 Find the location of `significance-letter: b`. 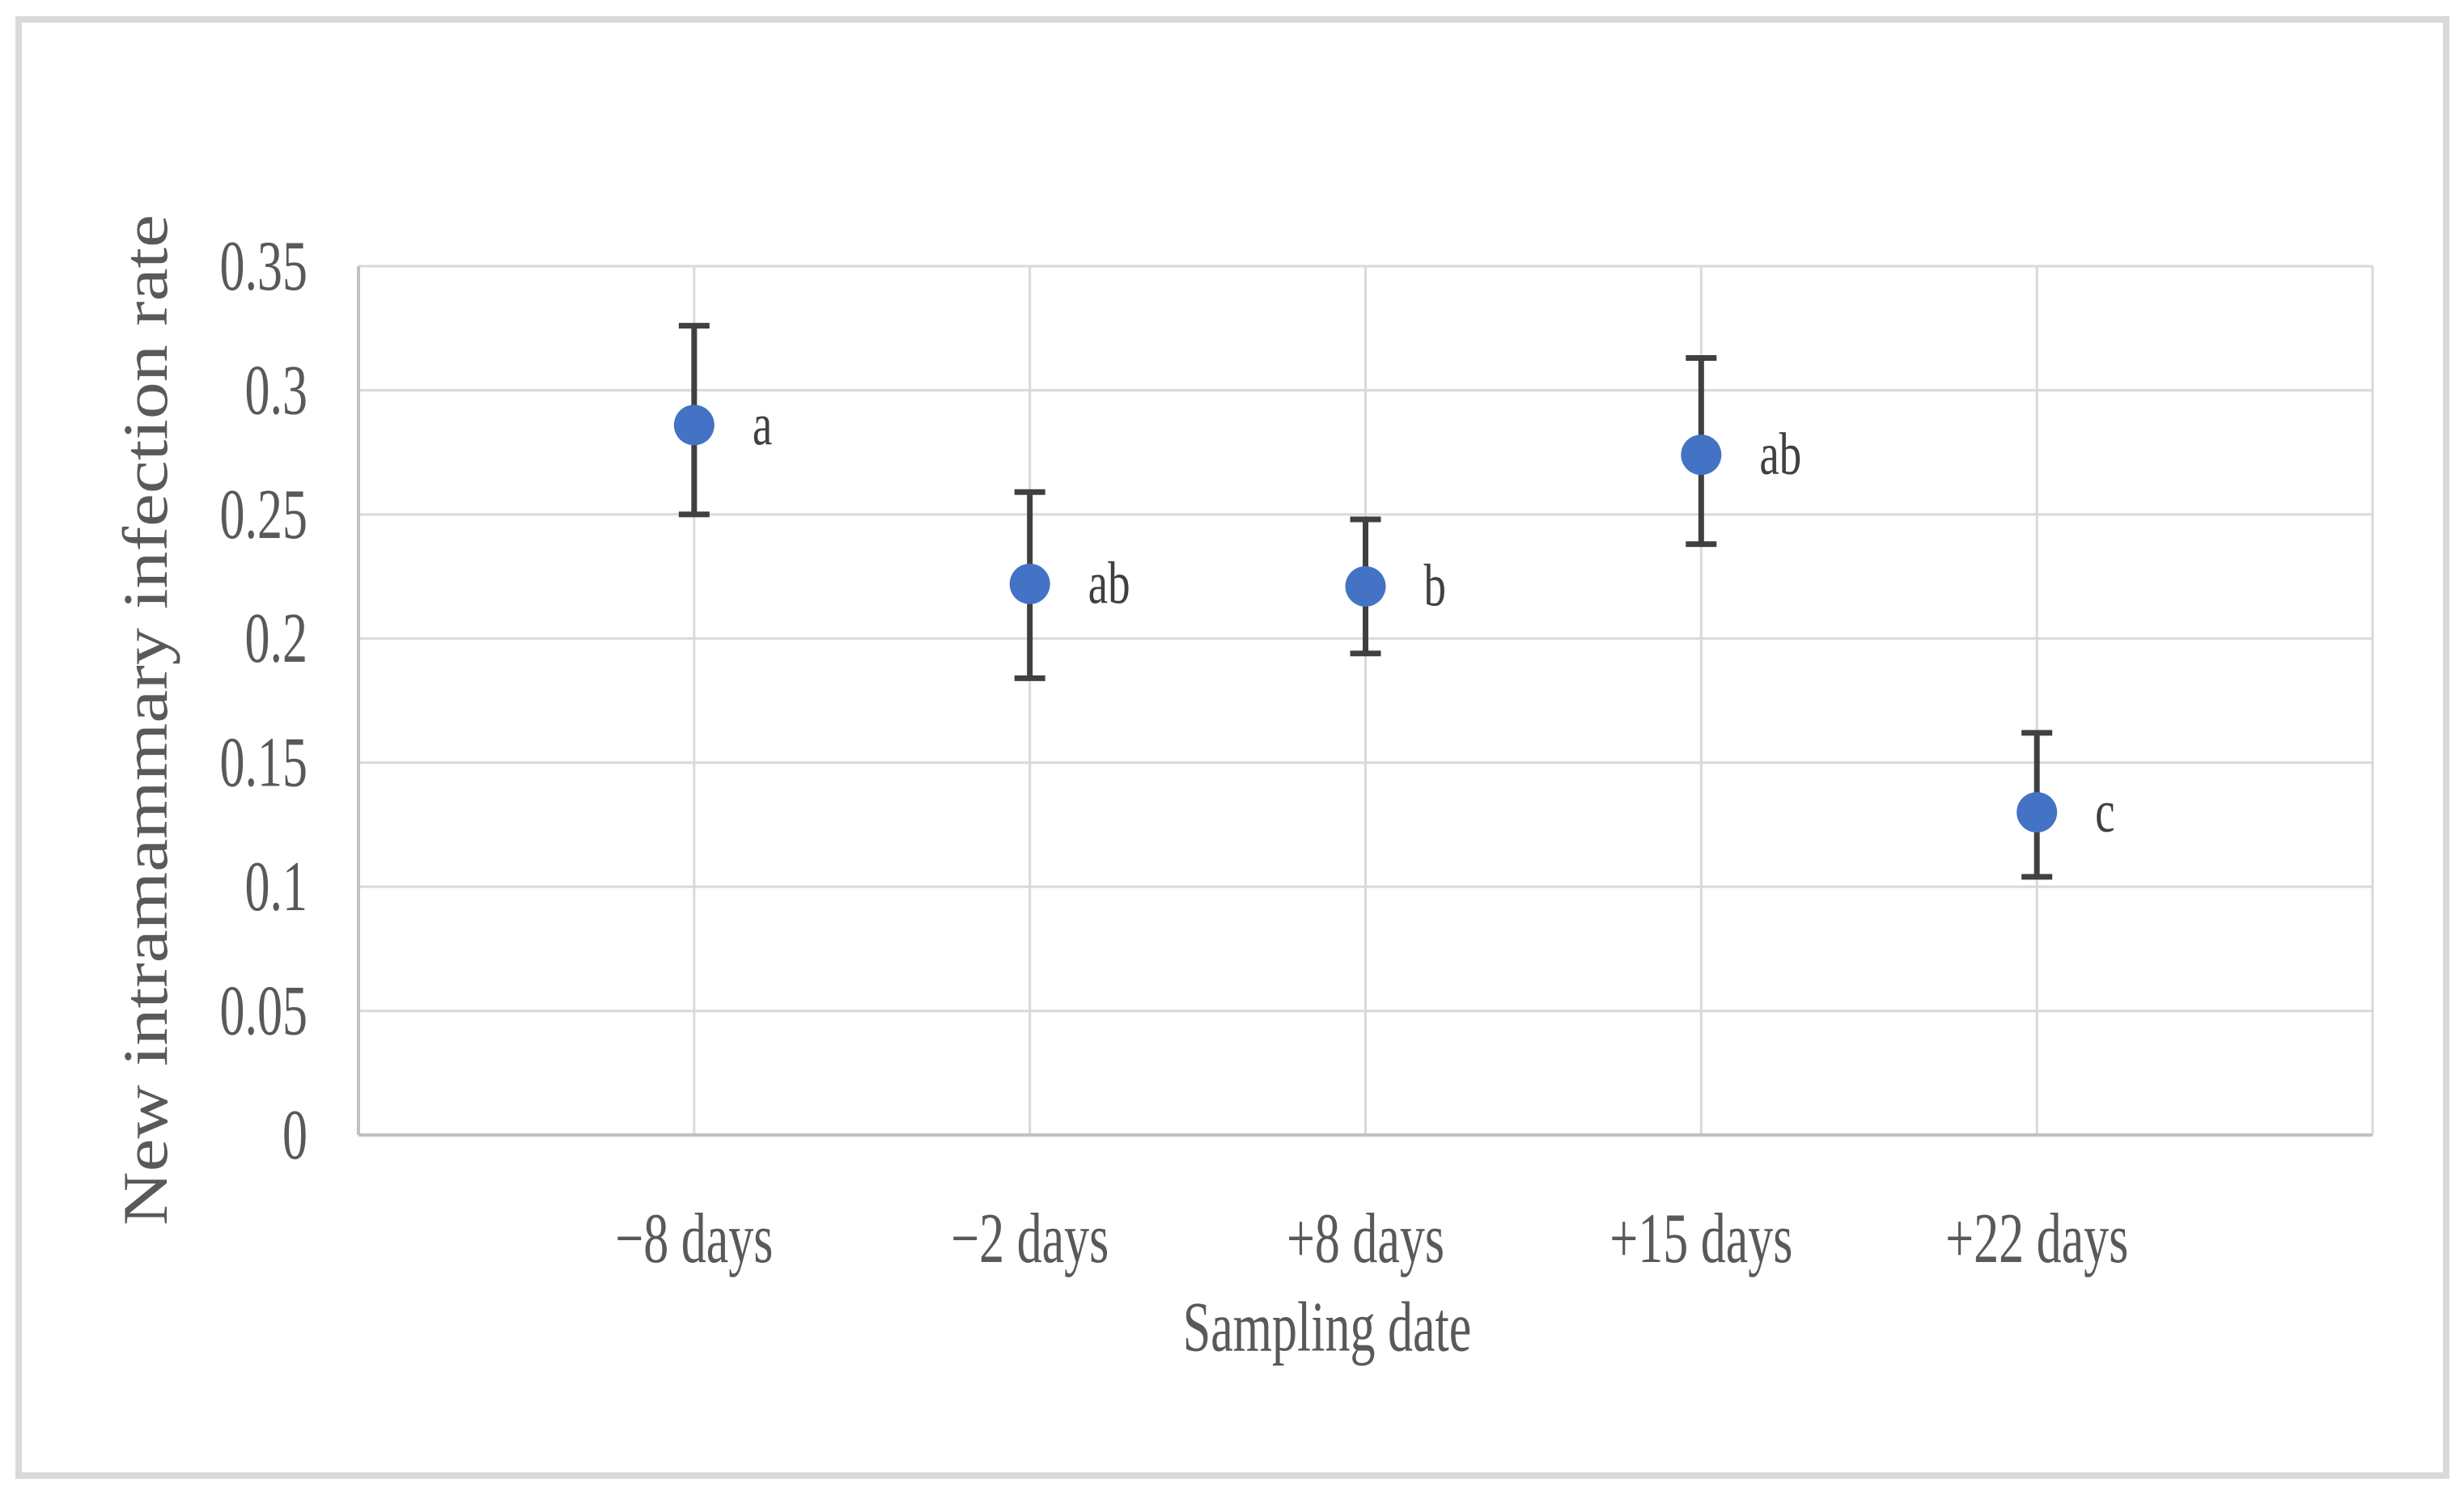

significance-letter: b is located at coordinates (1435, 586).